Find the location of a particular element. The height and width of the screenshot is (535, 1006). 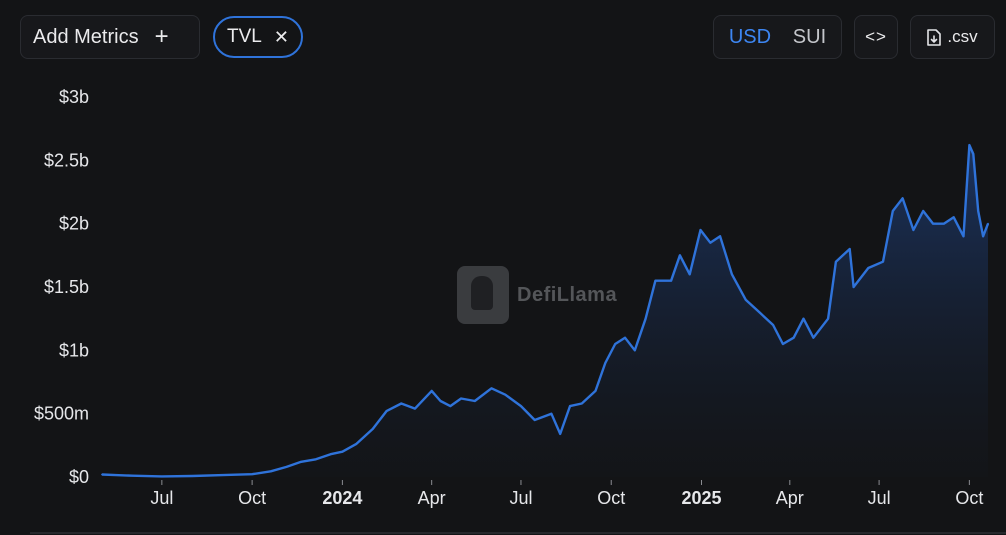

y-axis: $0 $500m $1b $1.5b $2b $2.5b $3b is located at coordinates (61, 287).